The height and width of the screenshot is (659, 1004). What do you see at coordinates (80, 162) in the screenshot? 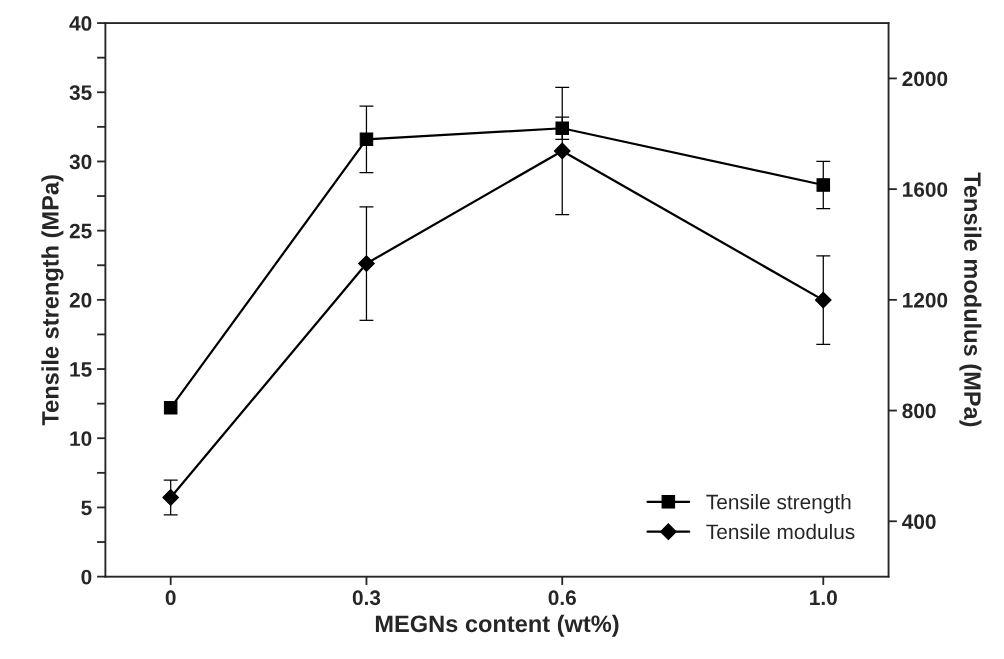
I see `y-tick-label: 30` at bounding box center [80, 162].